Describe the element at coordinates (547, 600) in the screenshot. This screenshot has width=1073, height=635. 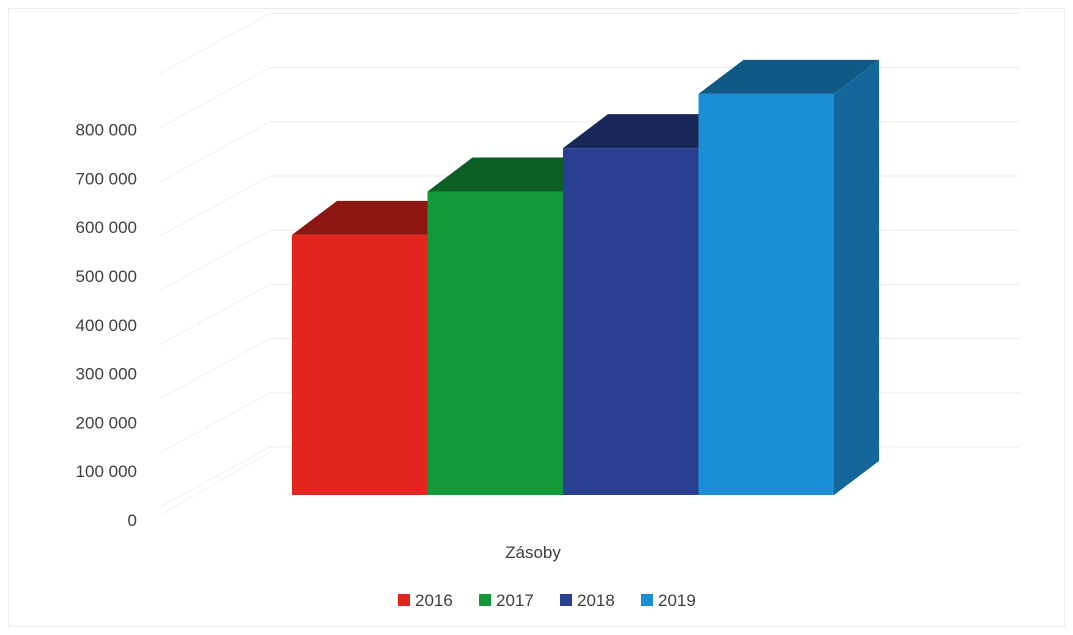
I see `legend: 2016 2017 2018 2019` at that location.